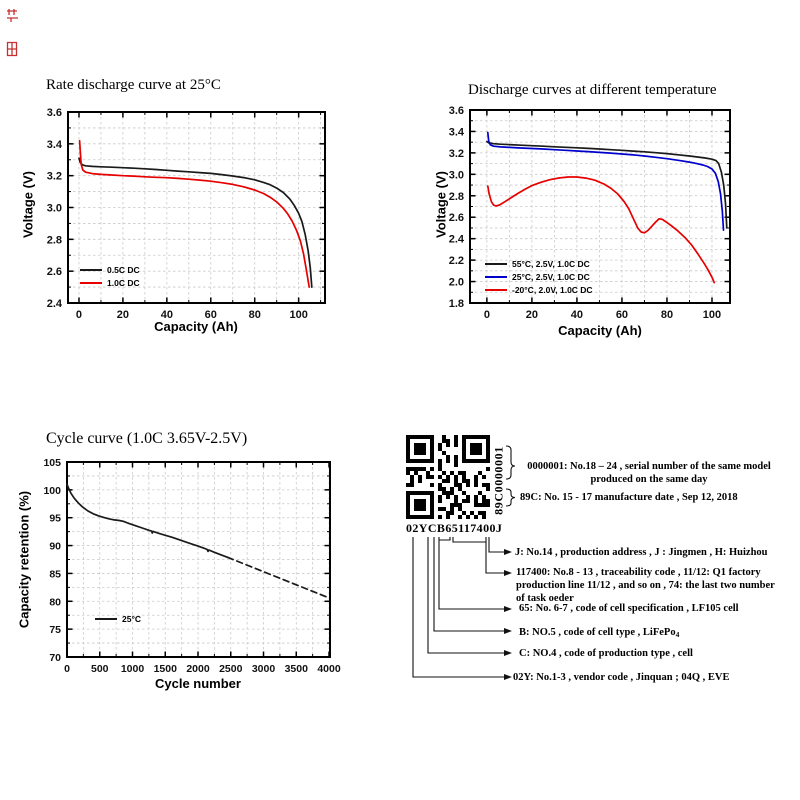 Image resolution: width=800 pixels, height=800 pixels. What do you see at coordinates (600, 330) in the screenshot?
I see `x-axis-label-capacity-2: Capacity (Ah)` at bounding box center [600, 330].